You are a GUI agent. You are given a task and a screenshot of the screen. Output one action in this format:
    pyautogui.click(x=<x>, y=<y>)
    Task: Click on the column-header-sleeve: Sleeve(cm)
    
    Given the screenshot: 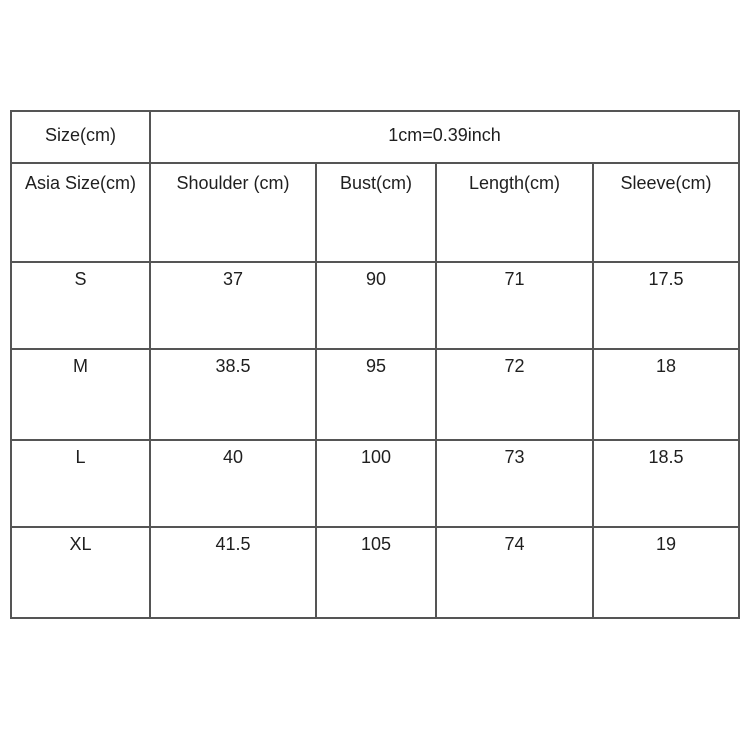 What is the action you would take?
    pyautogui.click(x=666, y=212)
    